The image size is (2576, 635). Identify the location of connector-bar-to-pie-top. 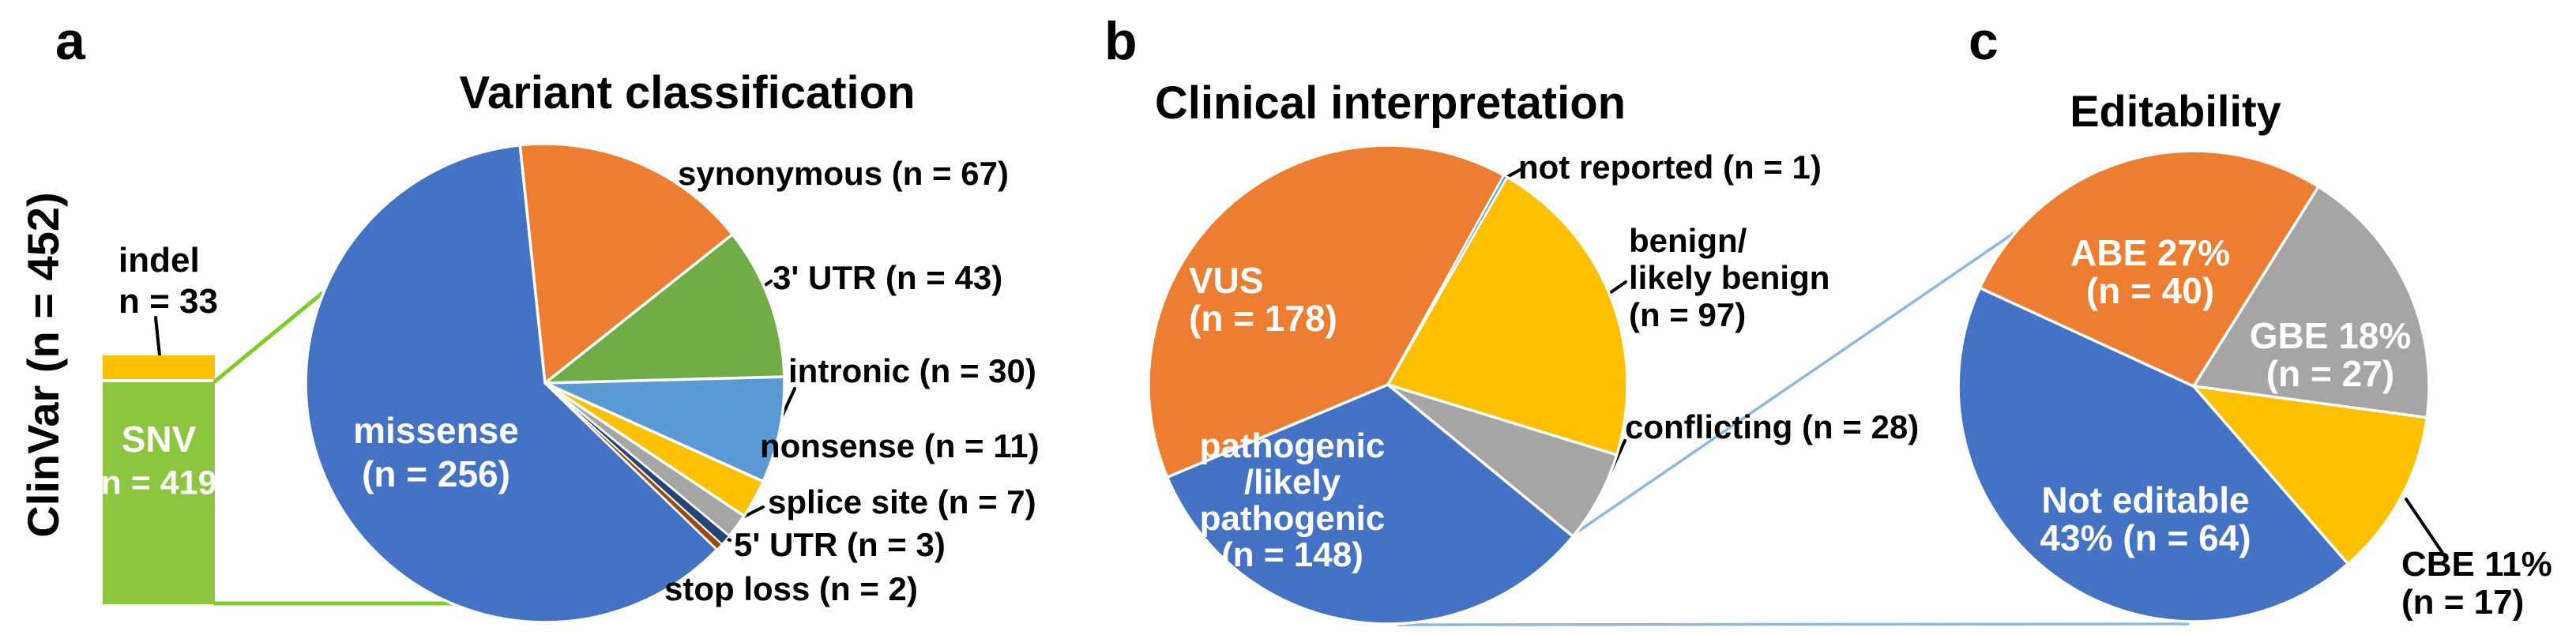
(268, 337).